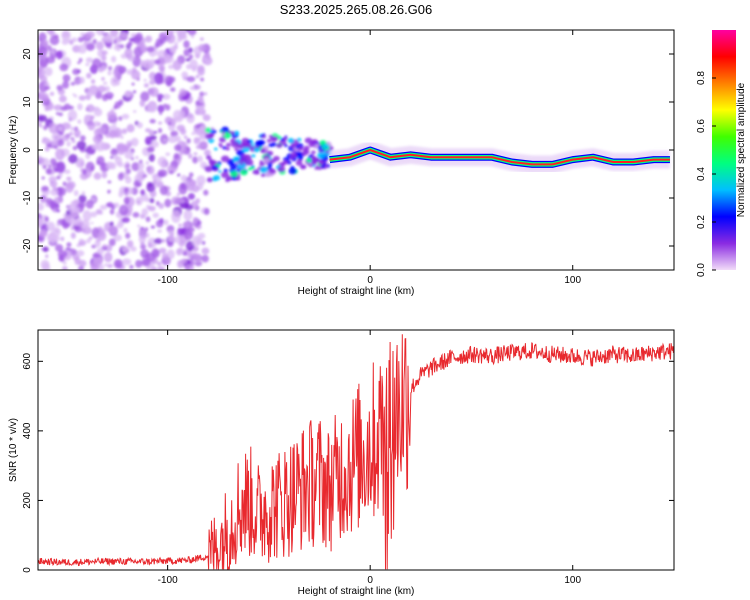 The image size is (750, 600). What do you see at coordinates (356, 9) in the screenshot?
I see `chart-title: S233.2025.265.08.26.G06` at bounding box center [356, 9].